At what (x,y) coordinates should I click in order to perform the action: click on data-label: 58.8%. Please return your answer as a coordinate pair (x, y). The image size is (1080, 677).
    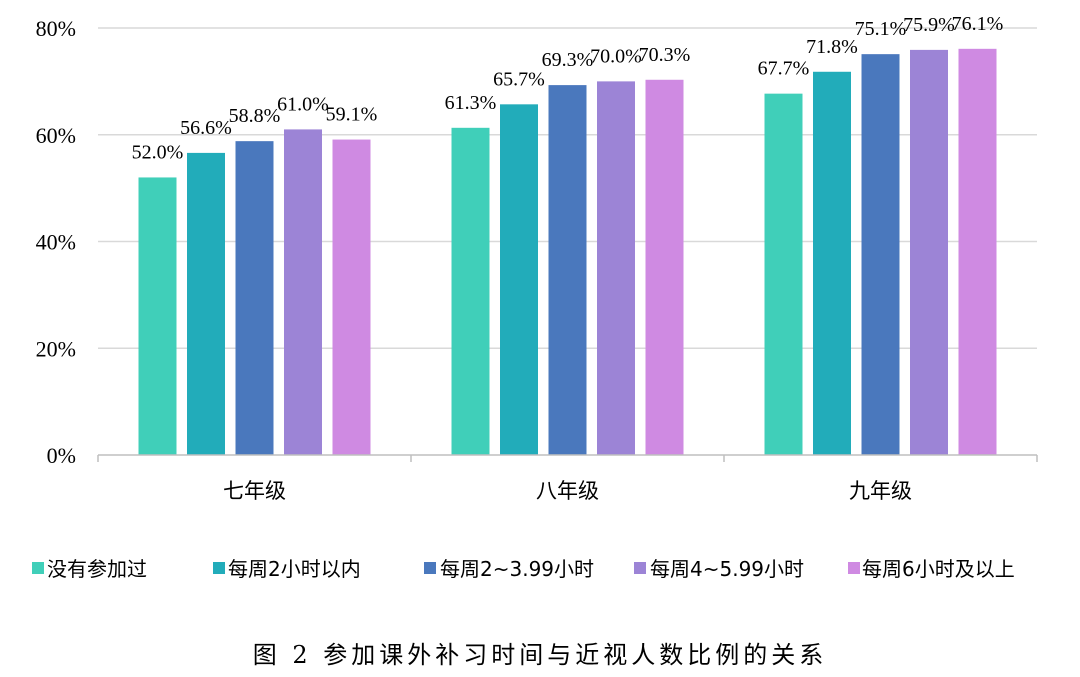
    Looking at the image, I should click on (255, 116).